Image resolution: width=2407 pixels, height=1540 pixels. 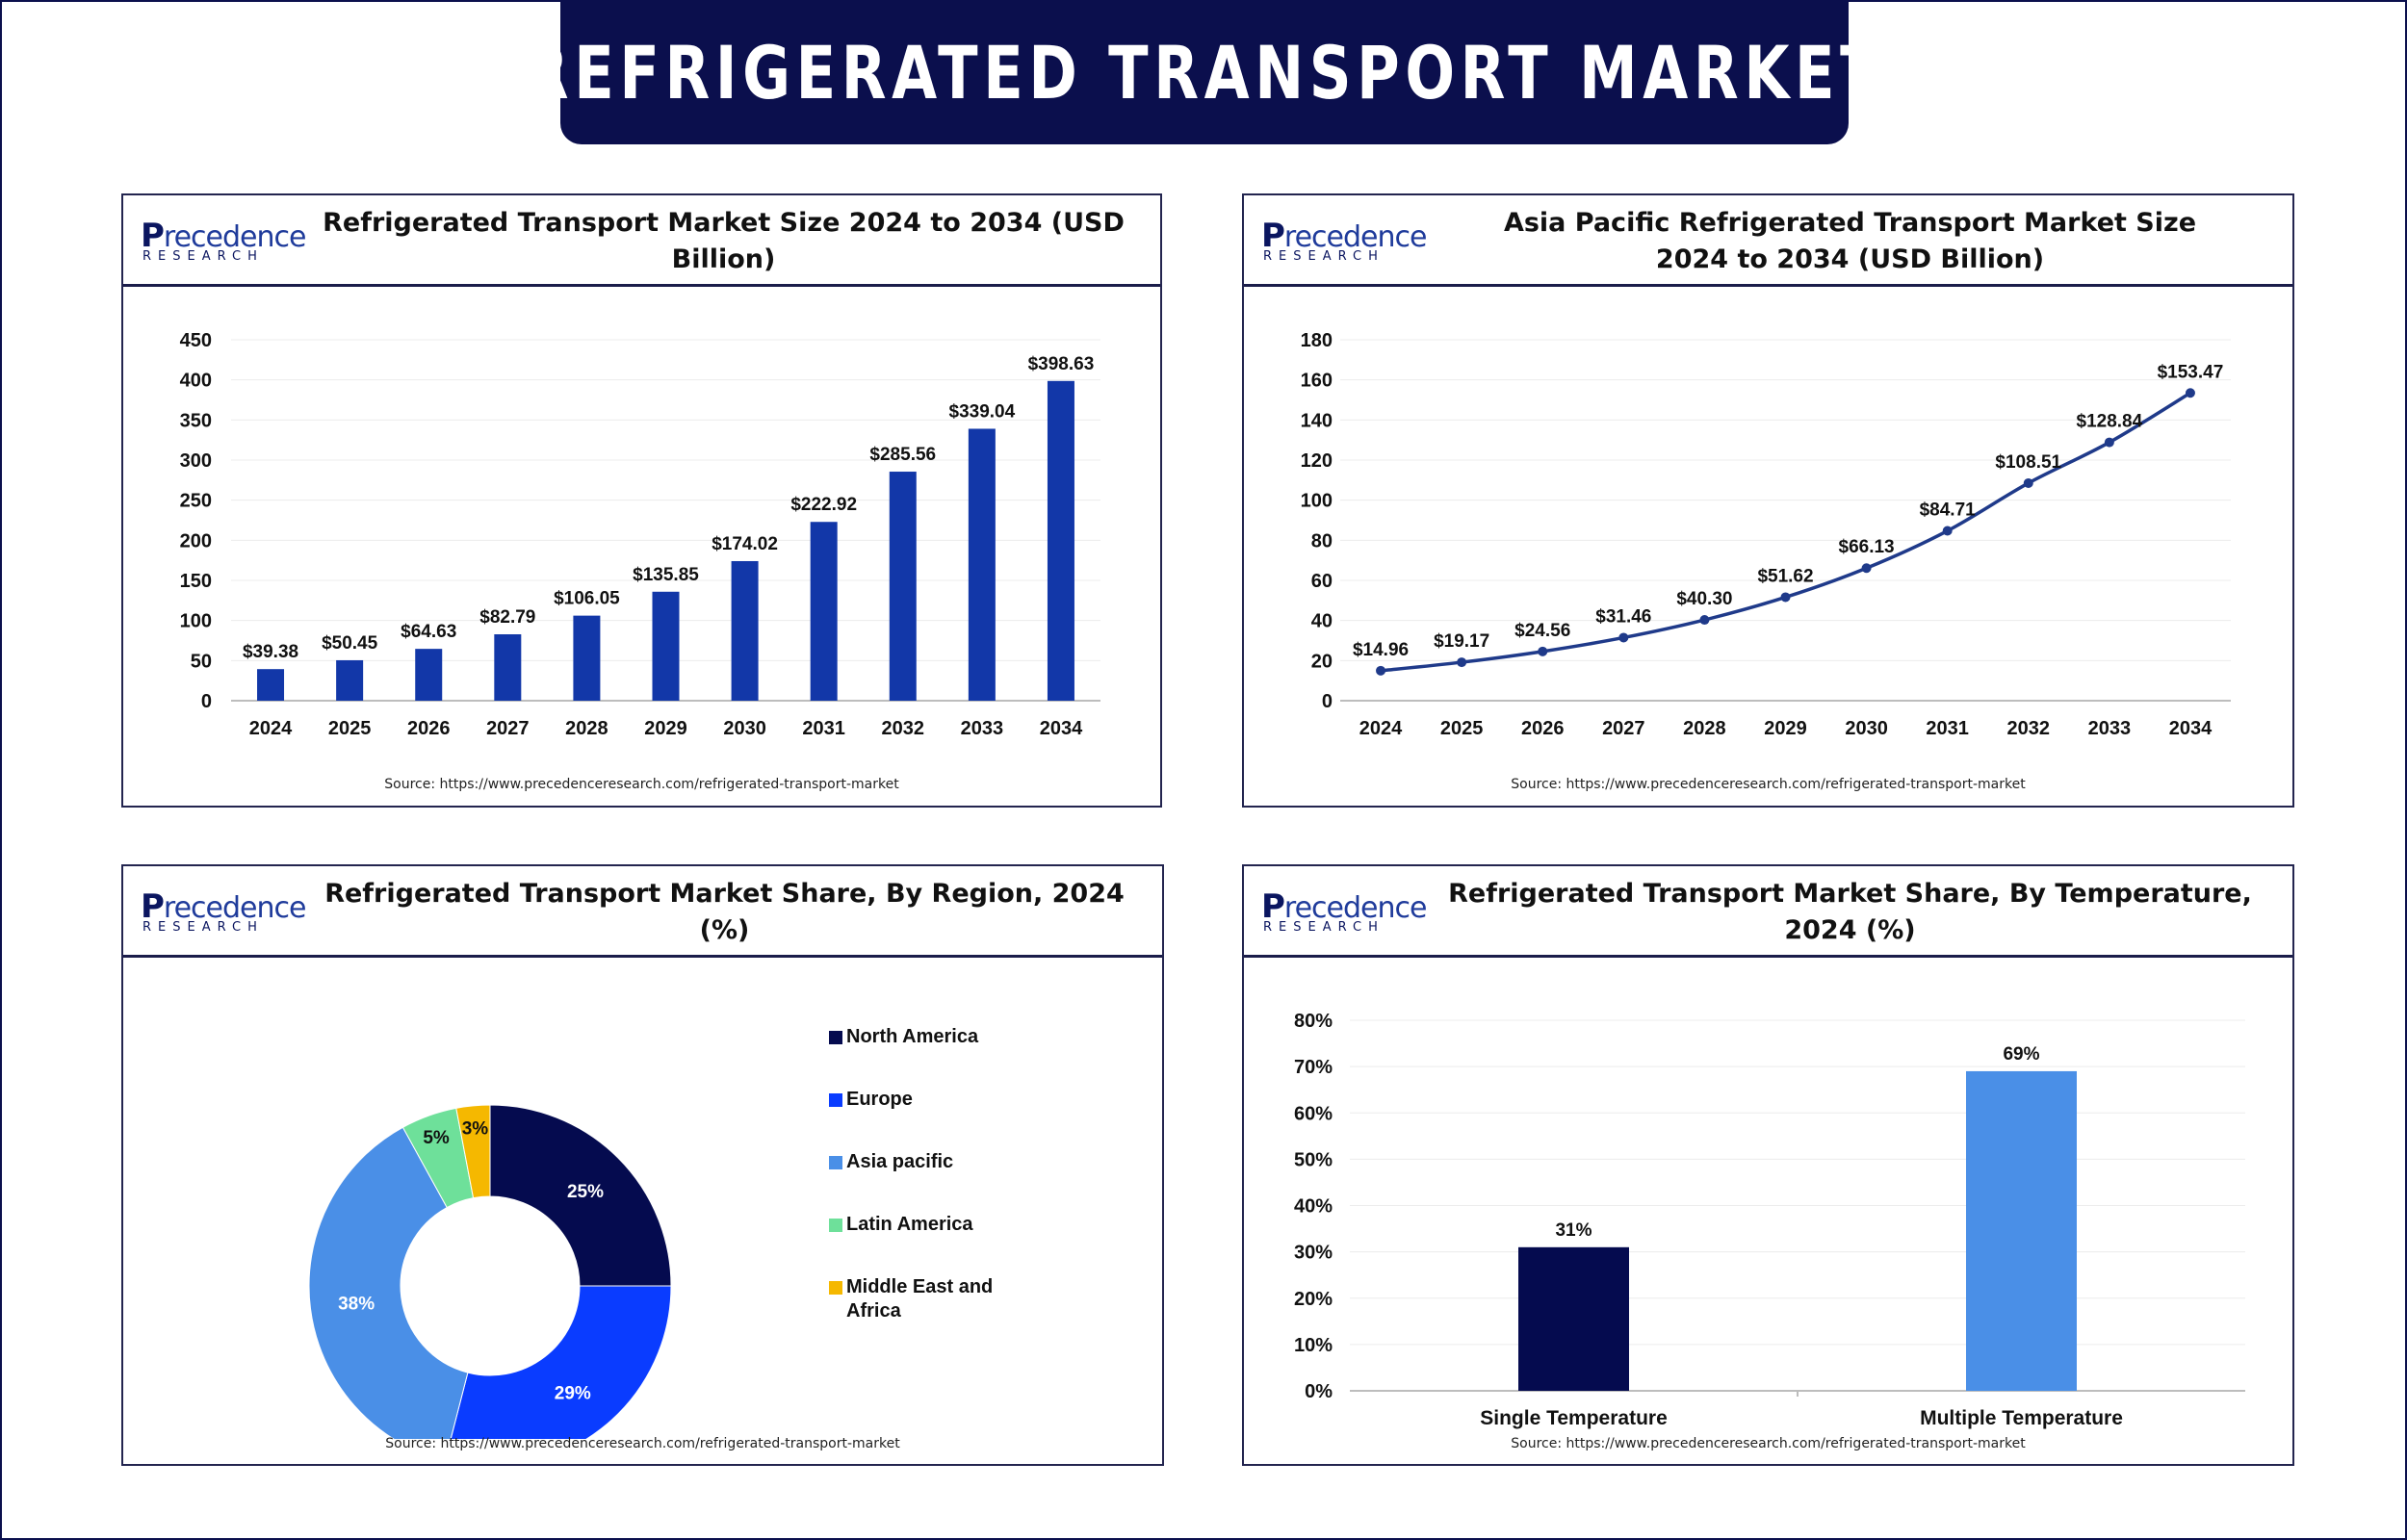 What do you see at coordinates (1313, 1159) in the screenshot?
I see `y-tick-label: 50%` at bounding box center [1313, 1159].